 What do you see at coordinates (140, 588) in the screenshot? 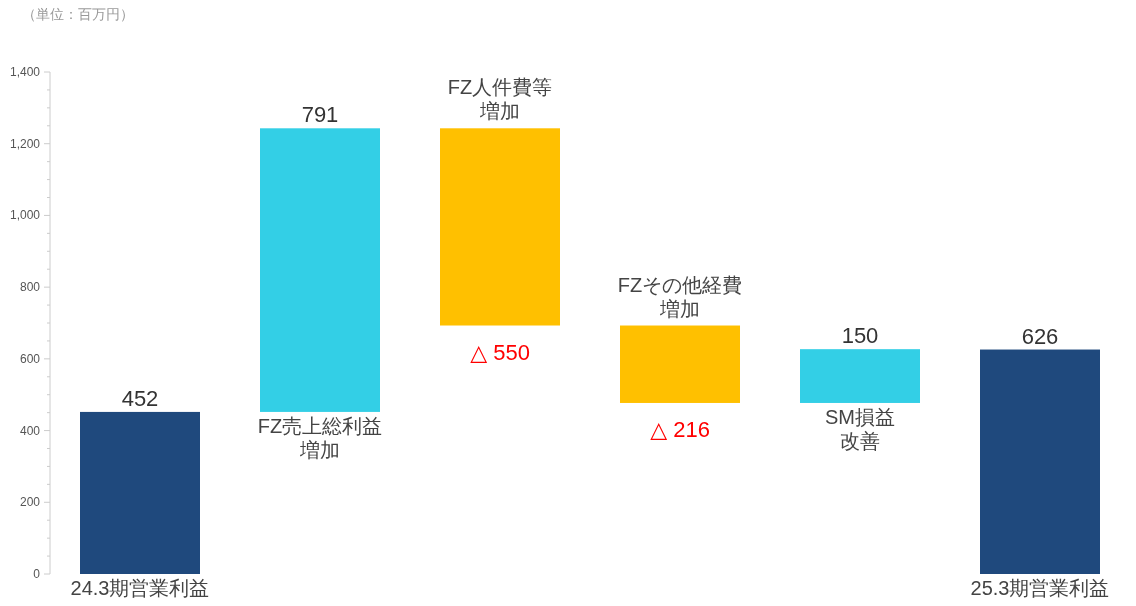
I see `x-tick-label: 24.3期営業利益` at bounding box center [140, 588].